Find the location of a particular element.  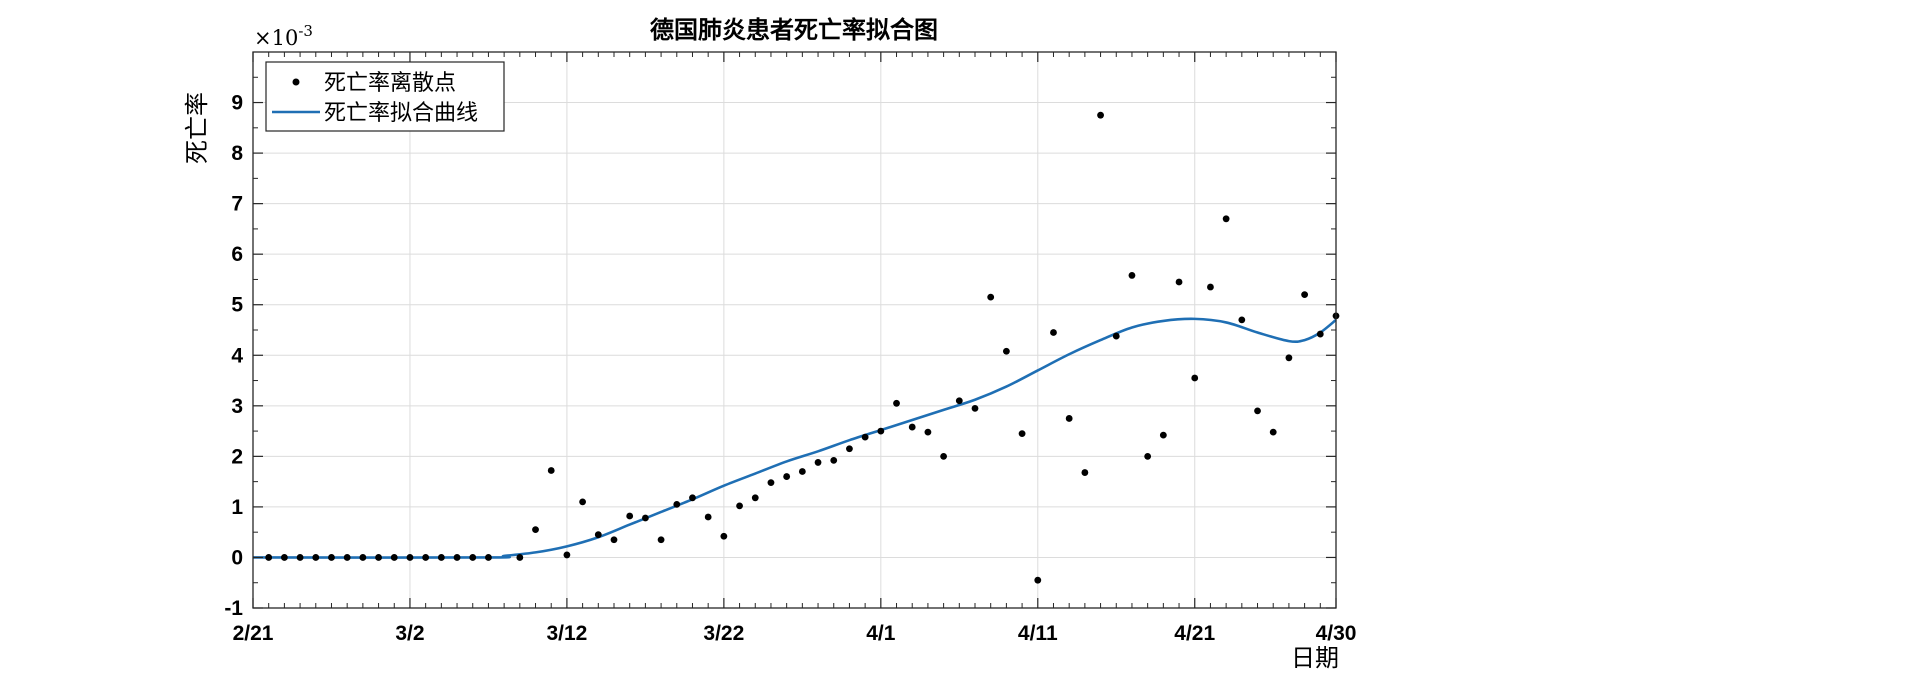

y-tick-label: 7 is located at coordinates (237, 204).